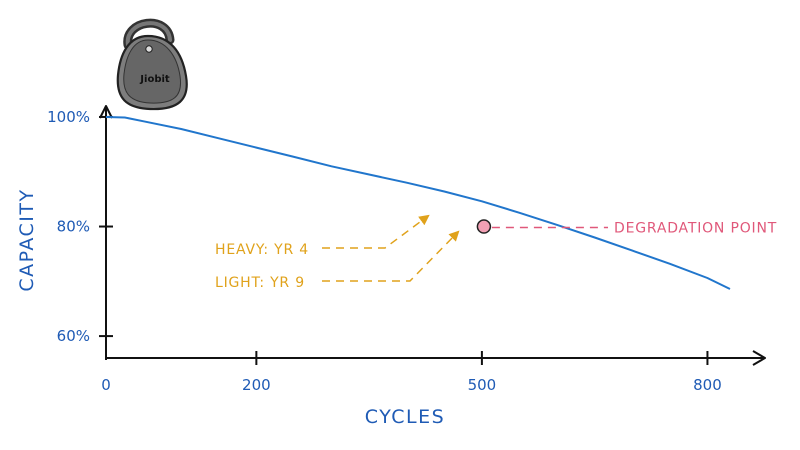  I want to click on x-tick-label: 500, so click(482, 385).